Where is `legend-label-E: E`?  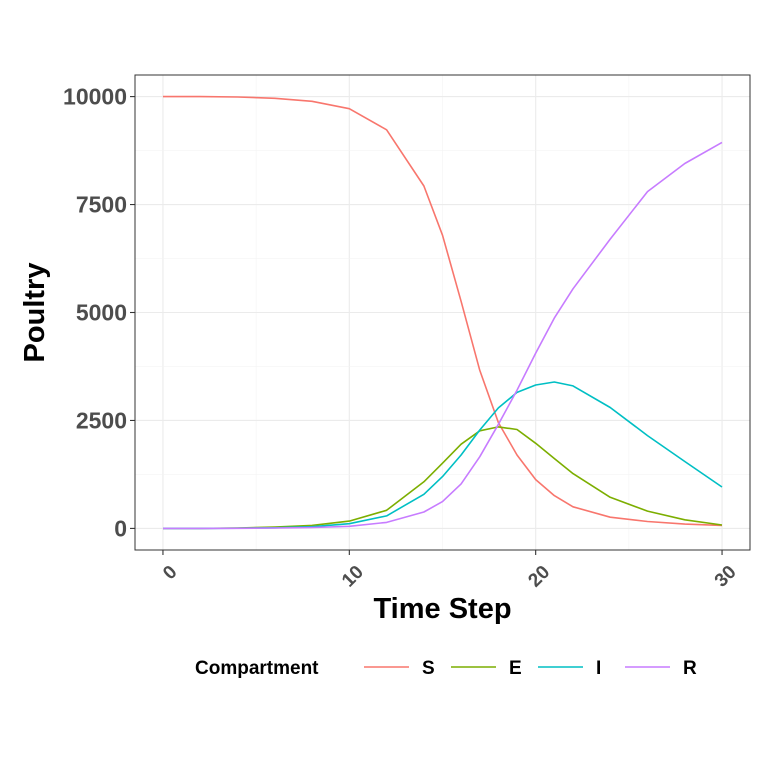 legend-label-E: E is located at coordinates (515, 668).